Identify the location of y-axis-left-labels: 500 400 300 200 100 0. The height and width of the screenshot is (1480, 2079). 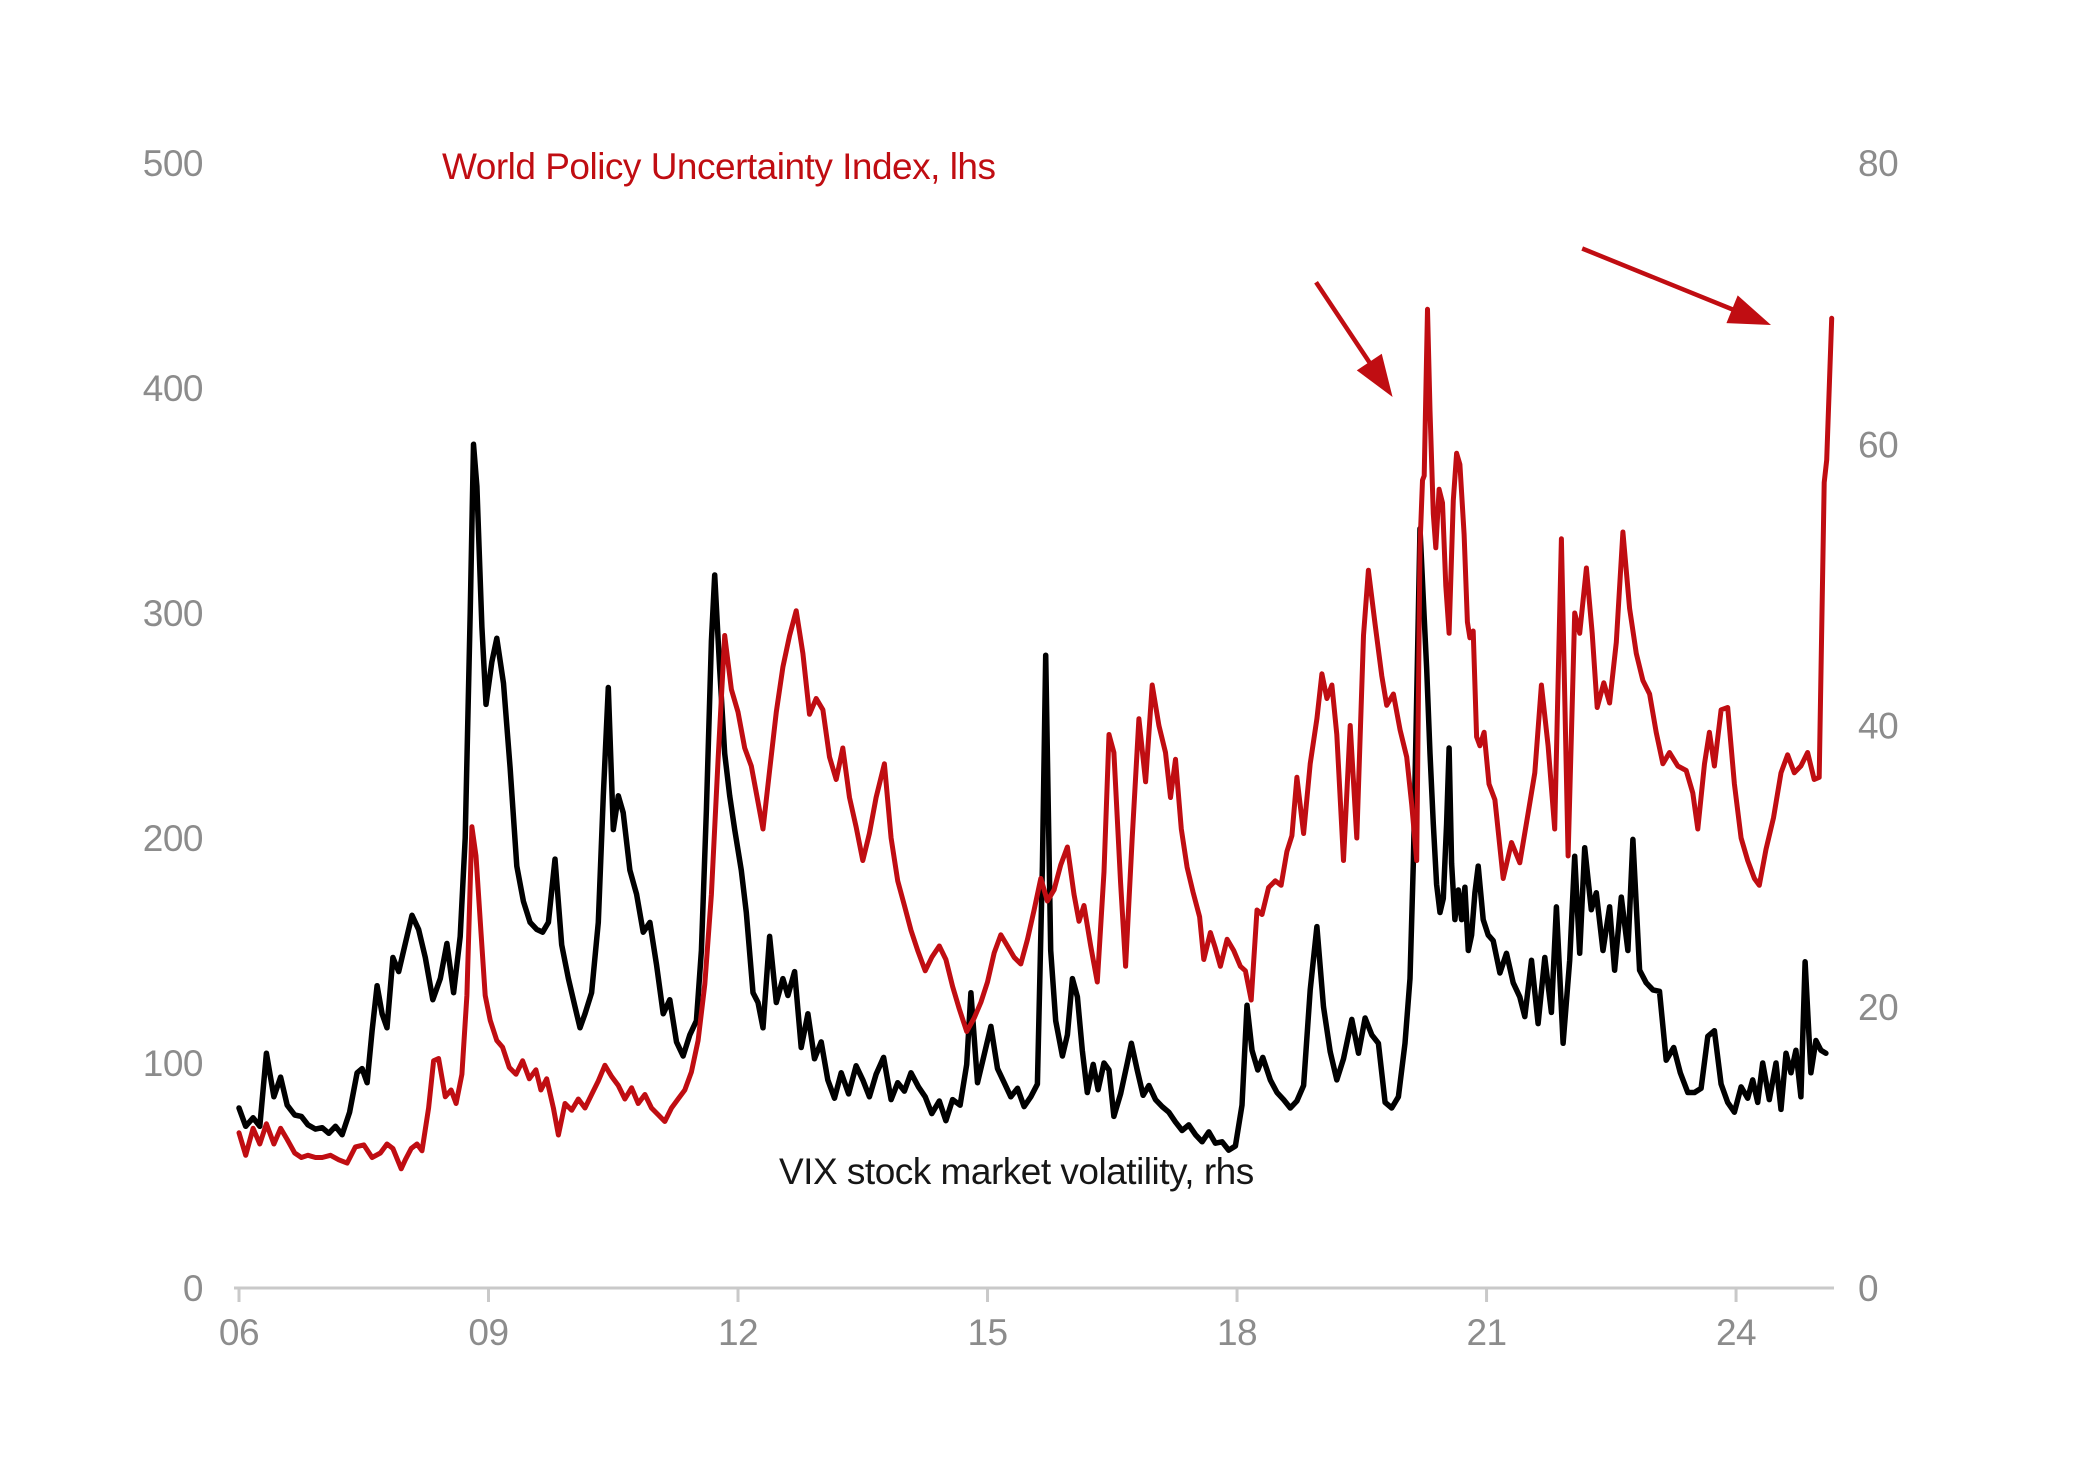
(173, 726).